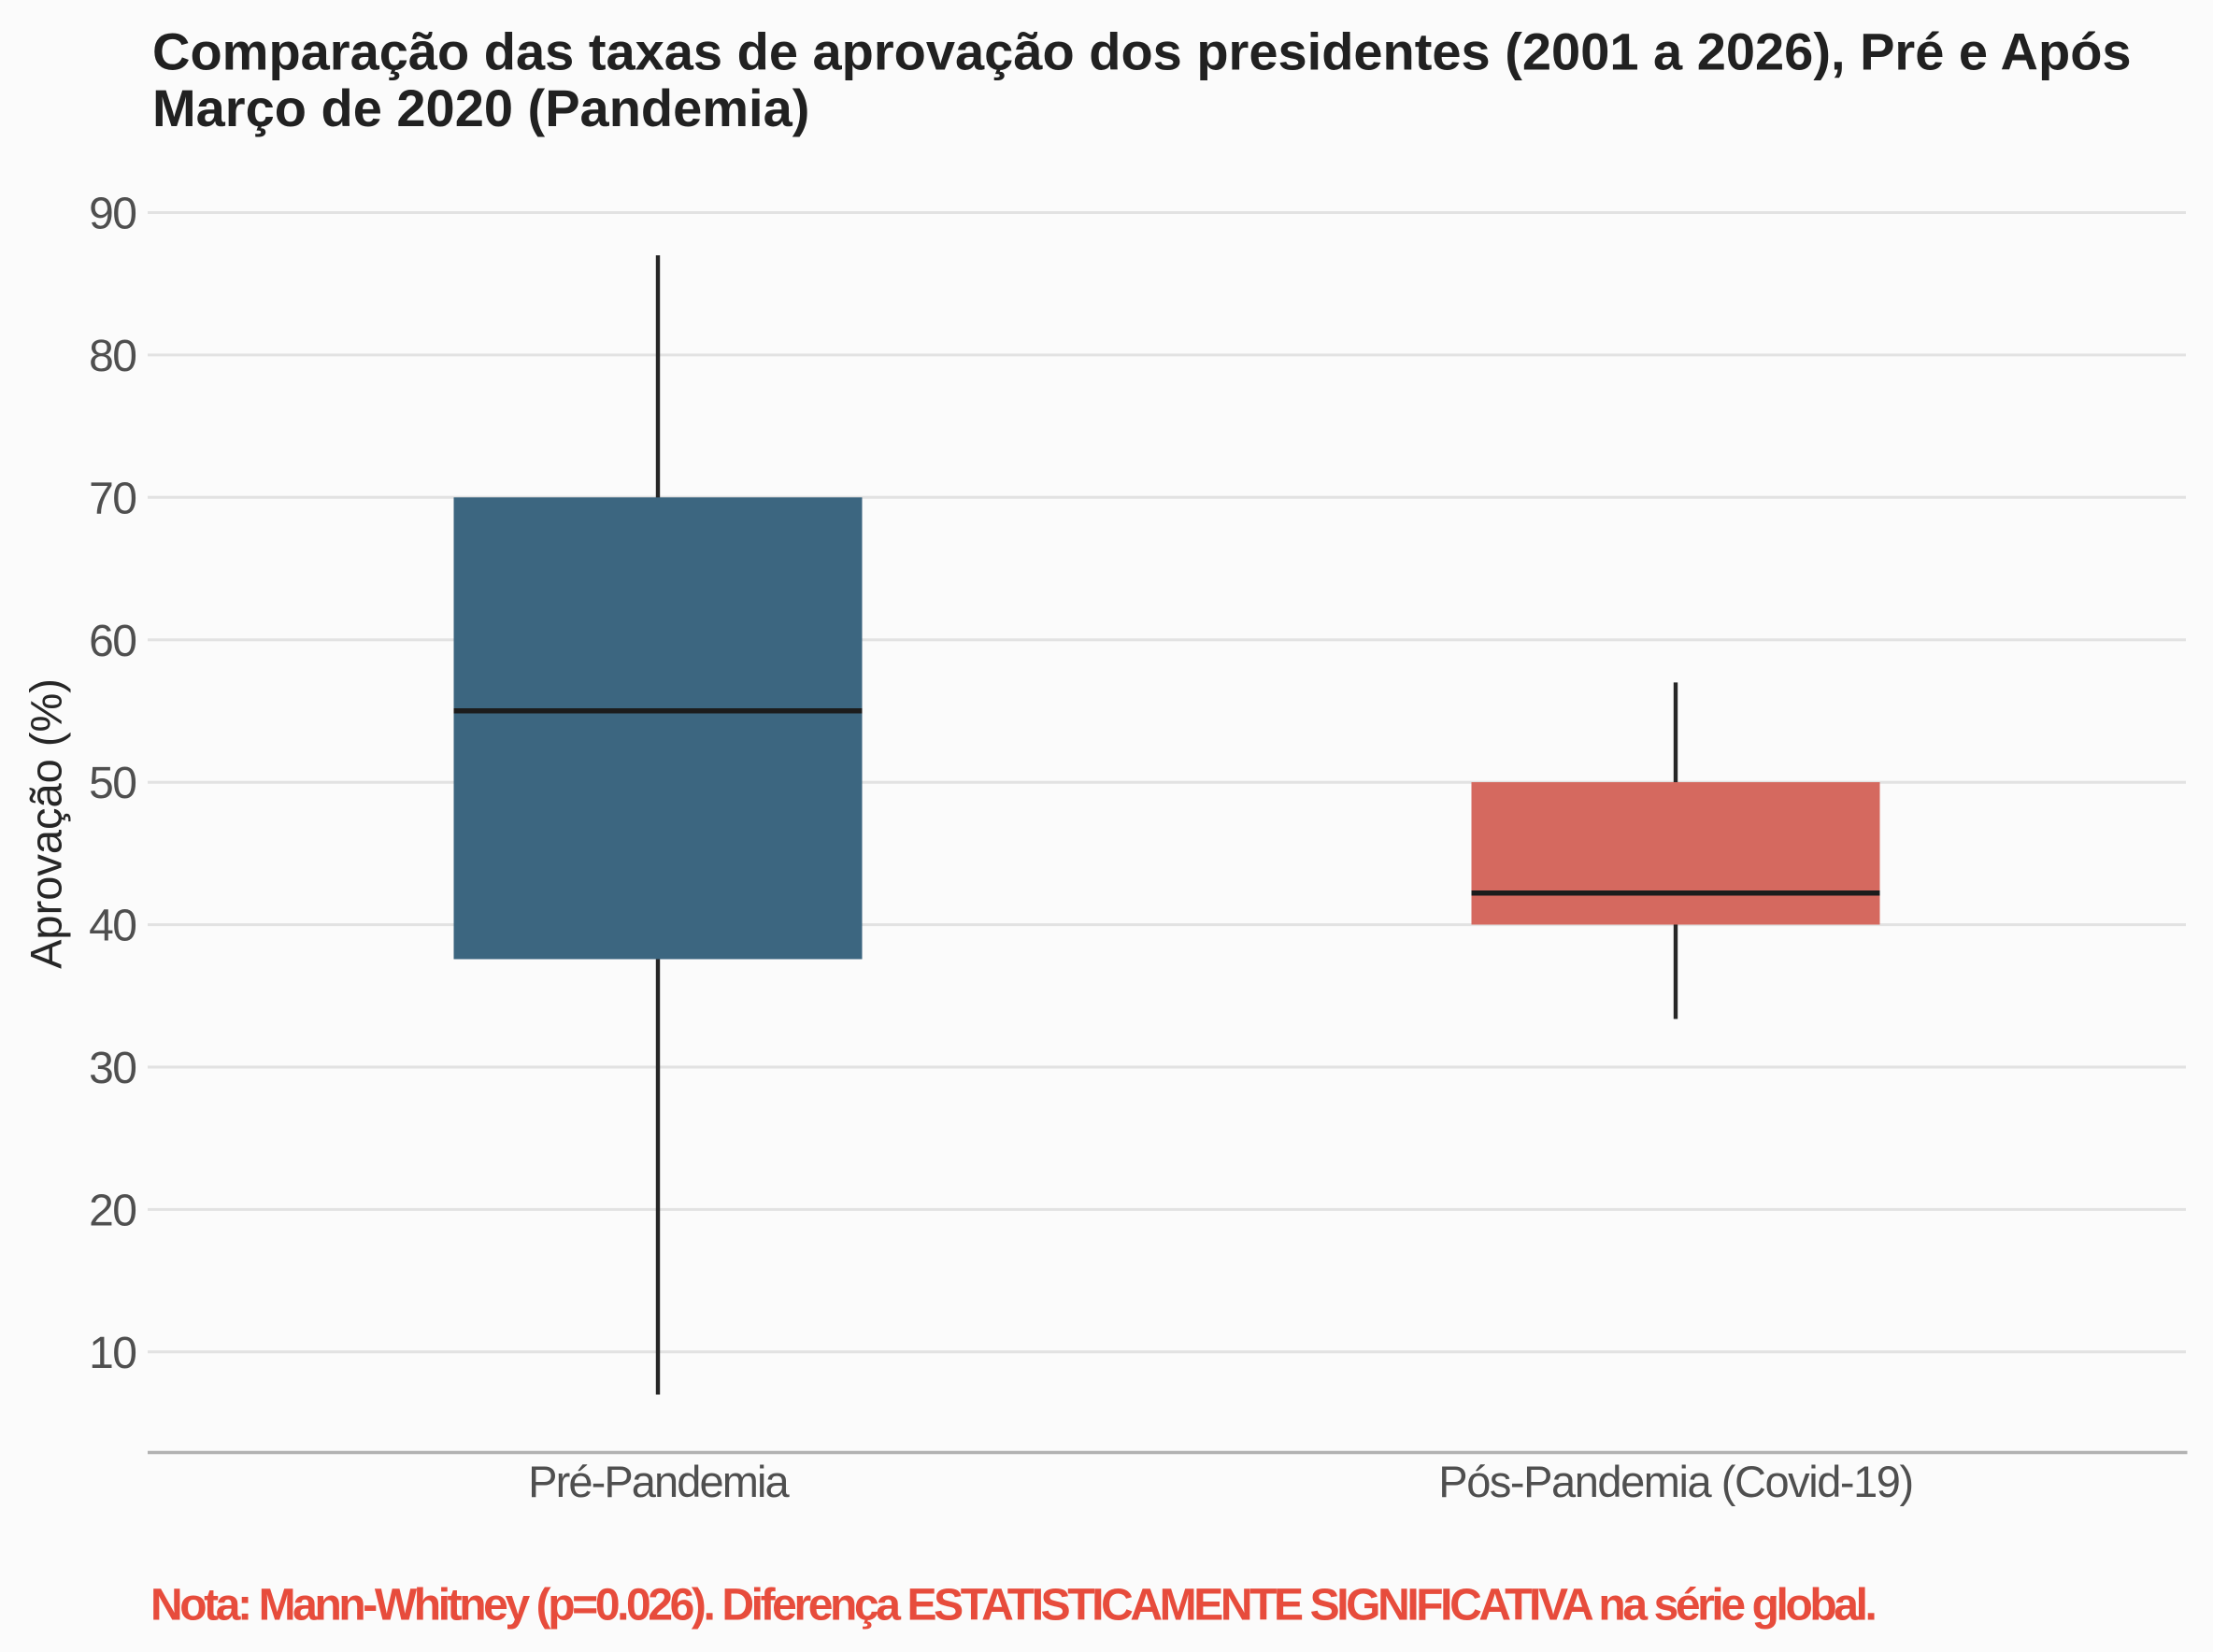 The image size is (2213, 1652). Describe the element at coordinates (113, 1068) in the screenshot. I see `svg-text: 30` at that location.